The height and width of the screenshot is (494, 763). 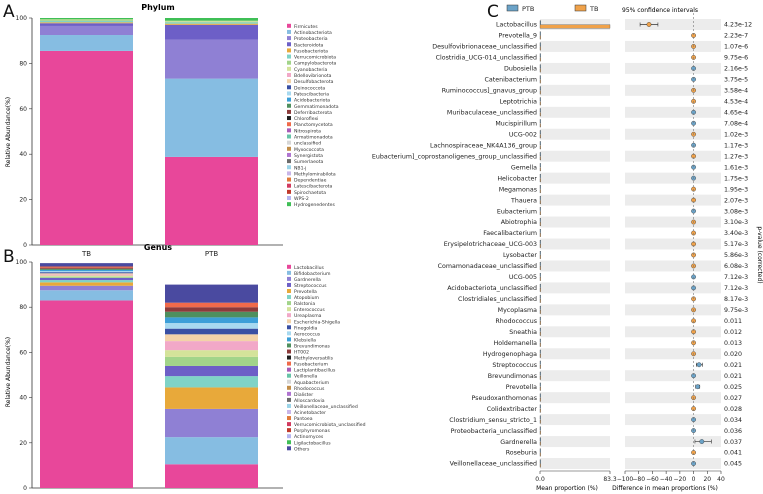 I want to click on difference-point, so click(x=698, y=387).